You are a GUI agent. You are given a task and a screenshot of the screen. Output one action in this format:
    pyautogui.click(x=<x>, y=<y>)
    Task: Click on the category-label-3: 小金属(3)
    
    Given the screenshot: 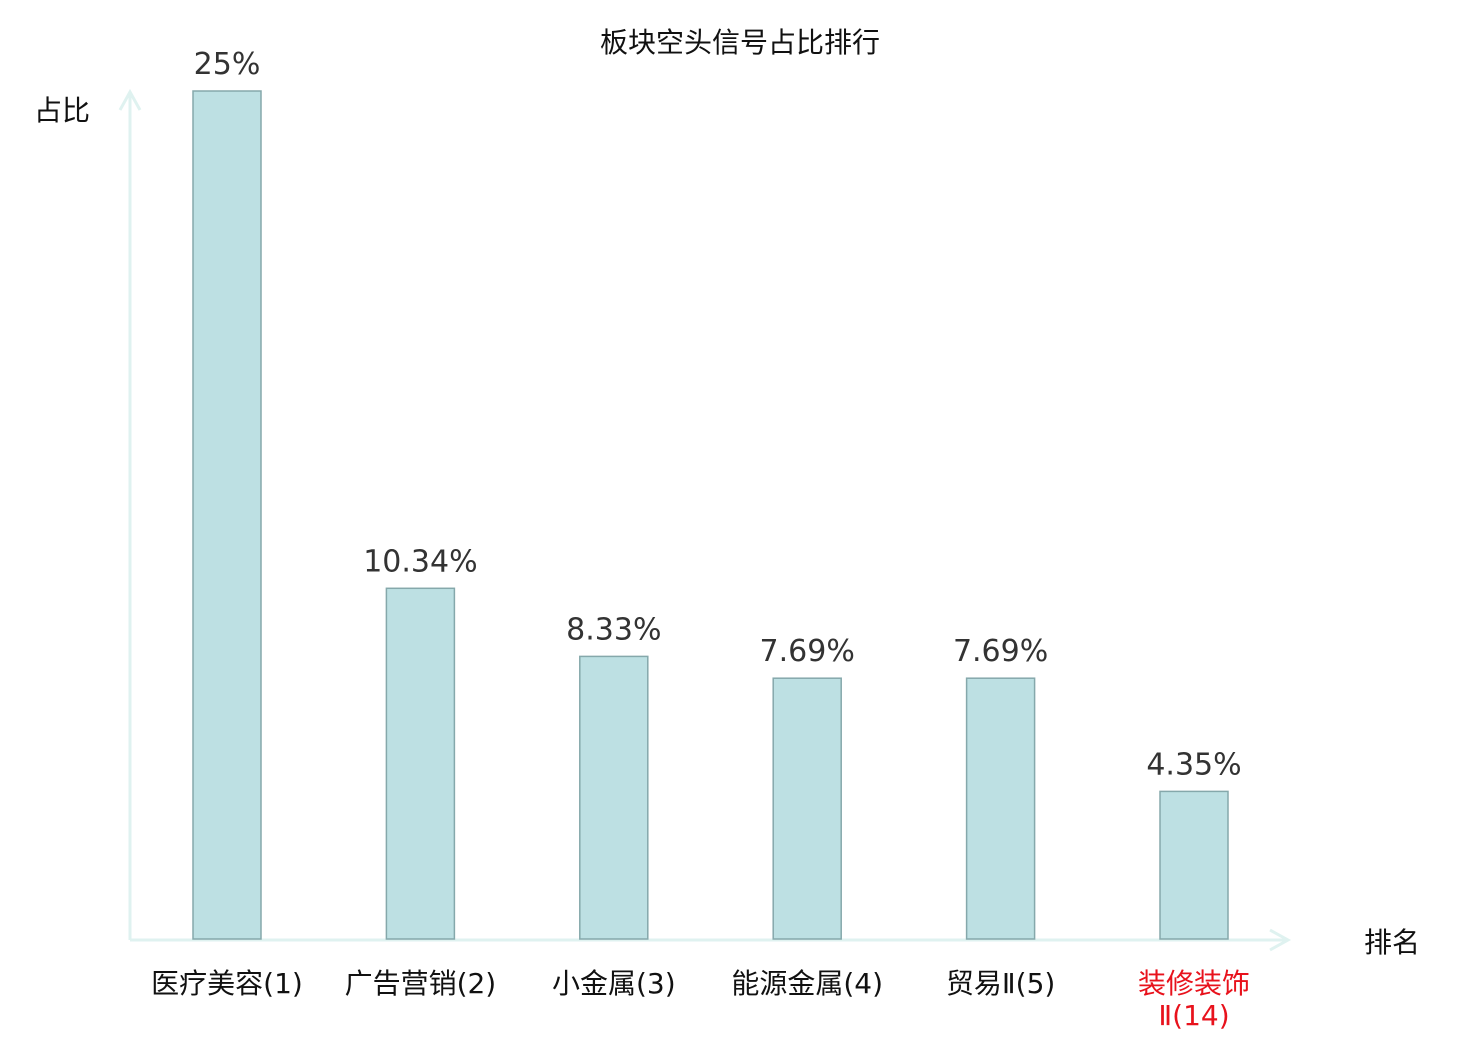 What is the action you would take?
    pyautogui.click(x=614, y=983)
    